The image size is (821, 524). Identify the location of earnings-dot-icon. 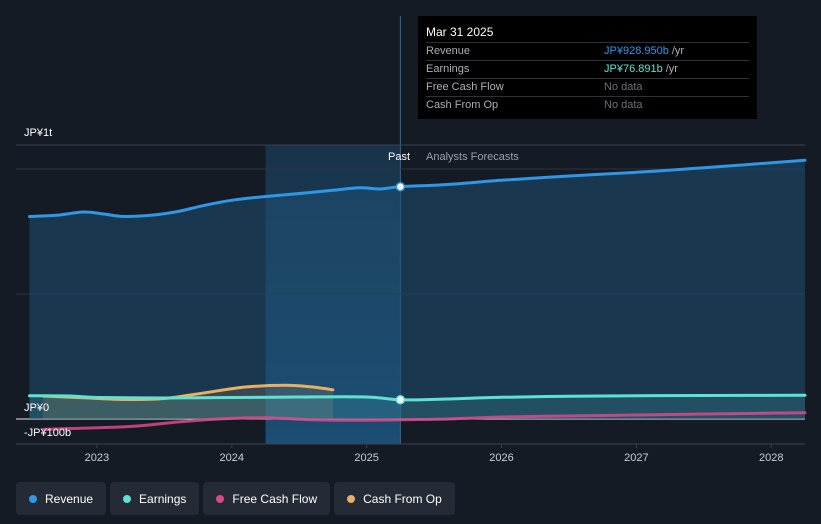
(127, 498).